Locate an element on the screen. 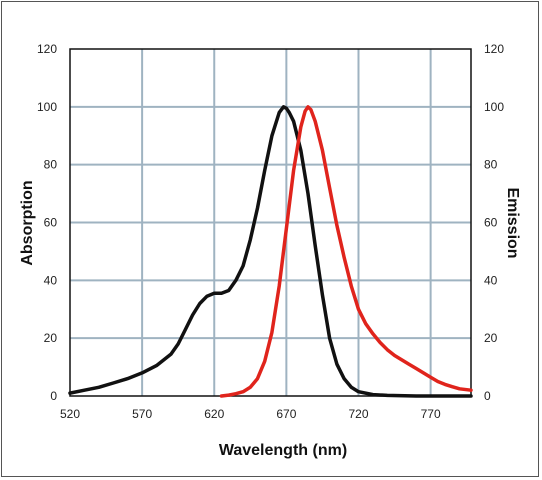  y-tick-label-left: 60 is located at coordinates (51, 223).